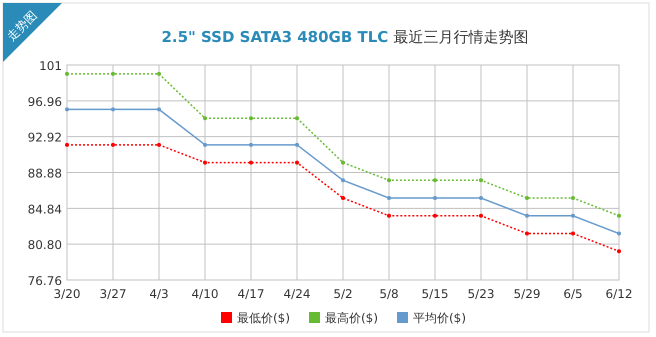 The image size is (656, 337). I want to click on legend-label: 最高价($), so click(351, 318).